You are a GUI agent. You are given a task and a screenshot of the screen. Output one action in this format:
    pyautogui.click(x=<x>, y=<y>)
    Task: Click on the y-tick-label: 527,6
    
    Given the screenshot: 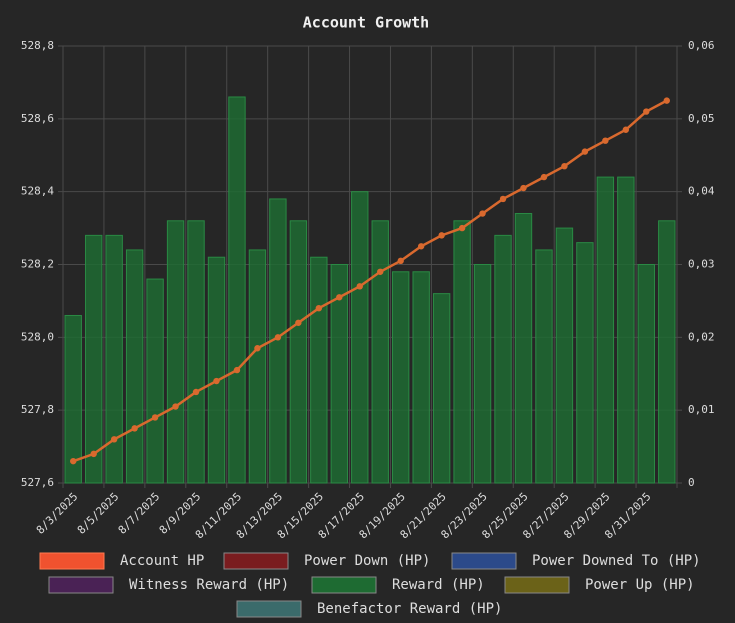 What is the action you would take?
    pyautogui.click(x=37, y=482)
    